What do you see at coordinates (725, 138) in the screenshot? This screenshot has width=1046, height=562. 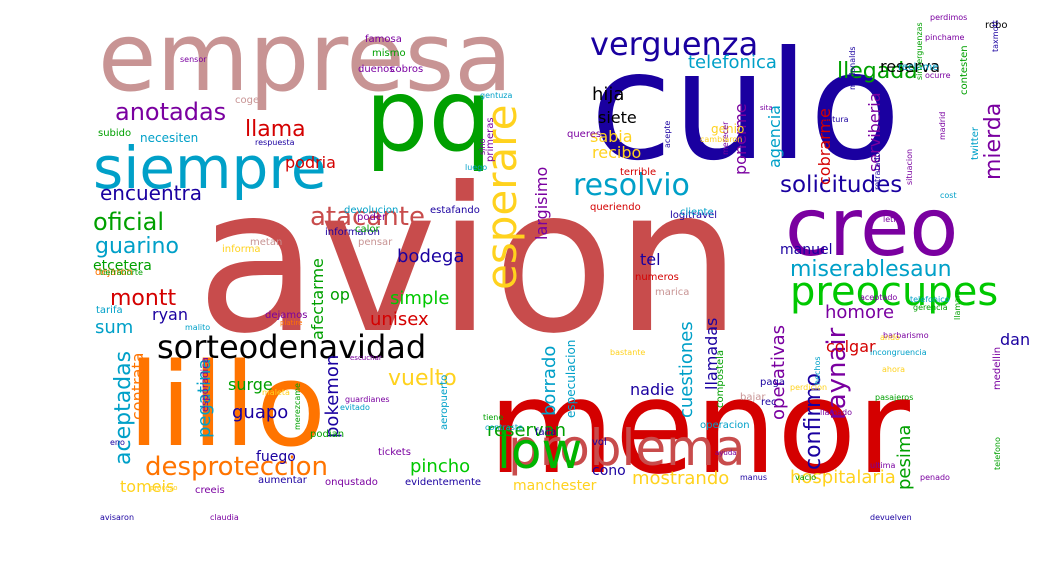 I see `word-merecer: merecer` at bounding box center [725, 138].